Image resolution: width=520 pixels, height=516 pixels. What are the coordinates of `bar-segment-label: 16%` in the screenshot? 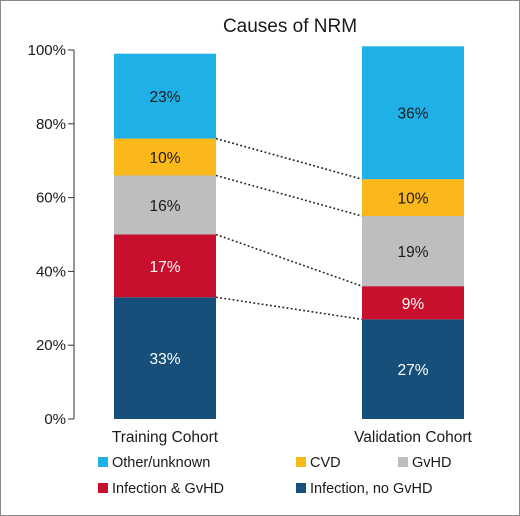 It's located at (164, 206).